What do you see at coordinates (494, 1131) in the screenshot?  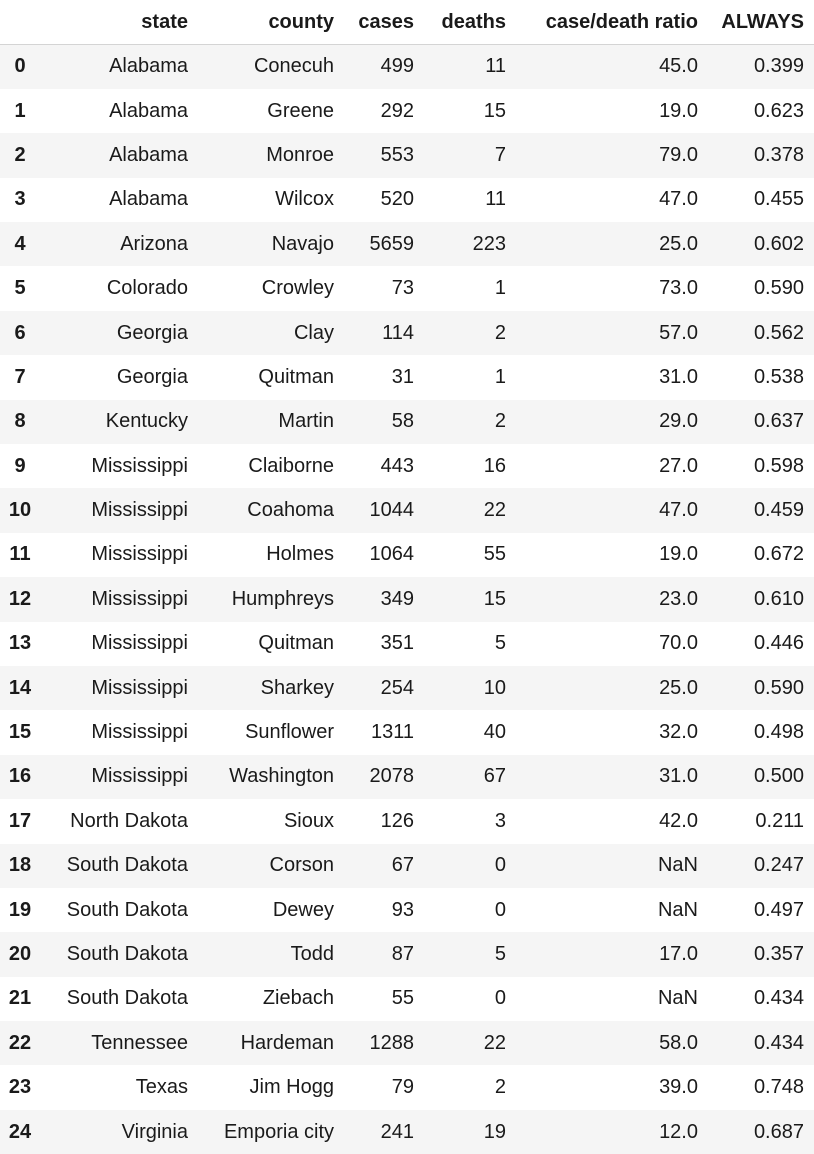 I see `cell-deaths: 19` at bounding box center [494, 1131].